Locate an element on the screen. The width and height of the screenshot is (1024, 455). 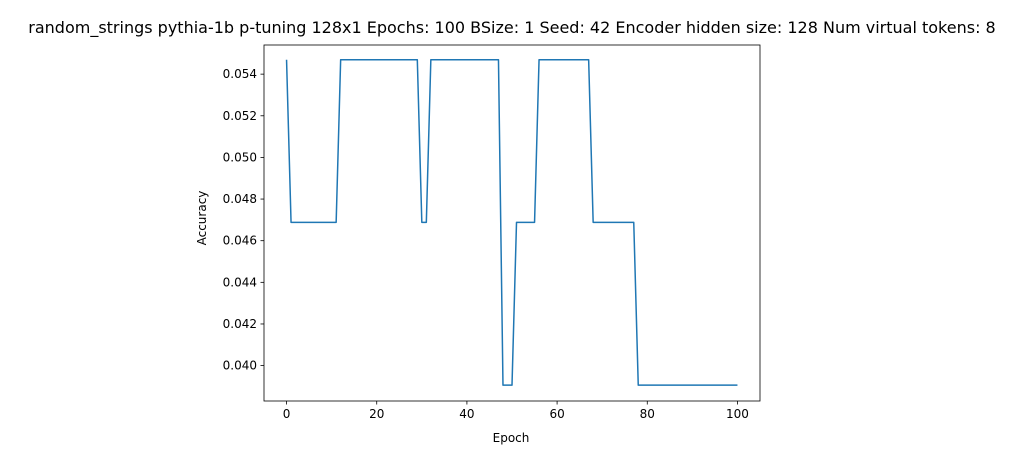
y-tick-label: 0.054 is located at coordinates (240, 74).